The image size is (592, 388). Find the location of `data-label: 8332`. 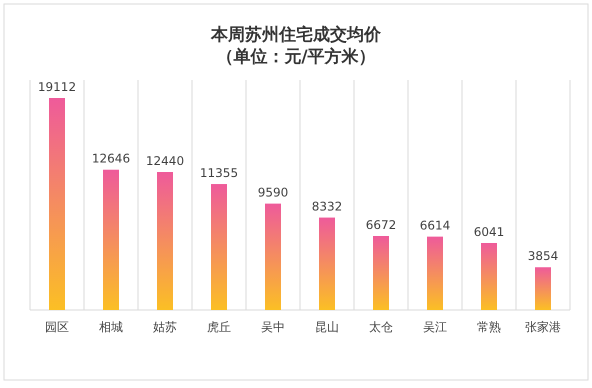

data-label: 8332 is located at coordinates (327, 207).